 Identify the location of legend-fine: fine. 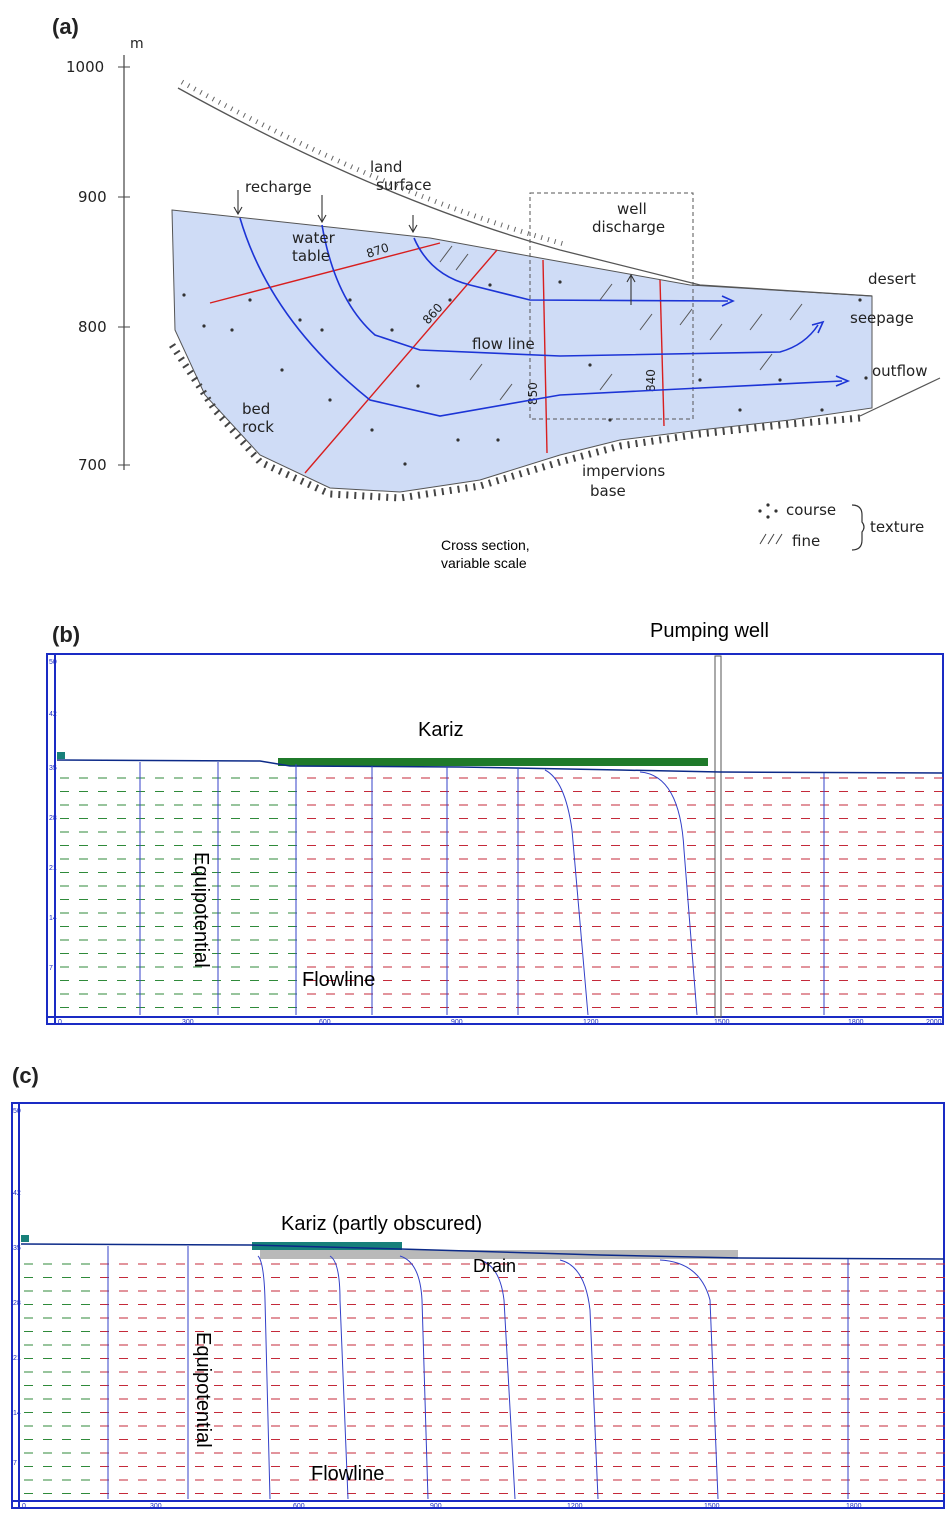
(806, 541).